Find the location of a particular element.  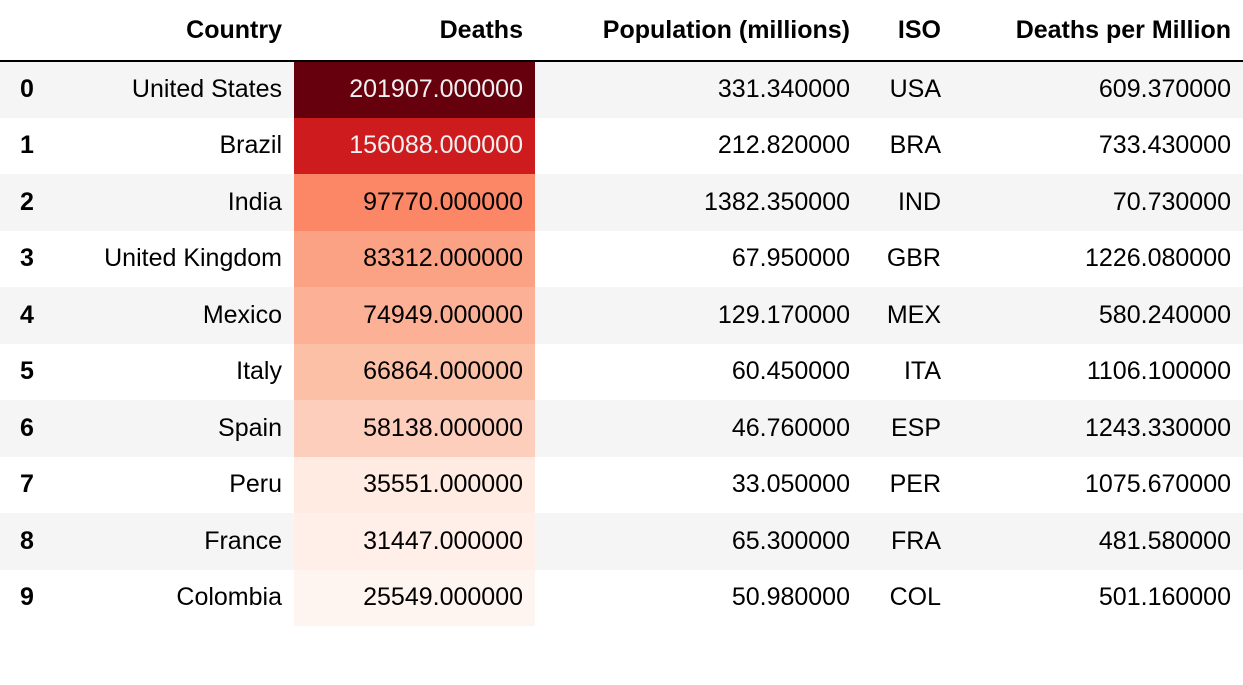

column-header-deaths: Deaths is located at coordinates (414, 31).